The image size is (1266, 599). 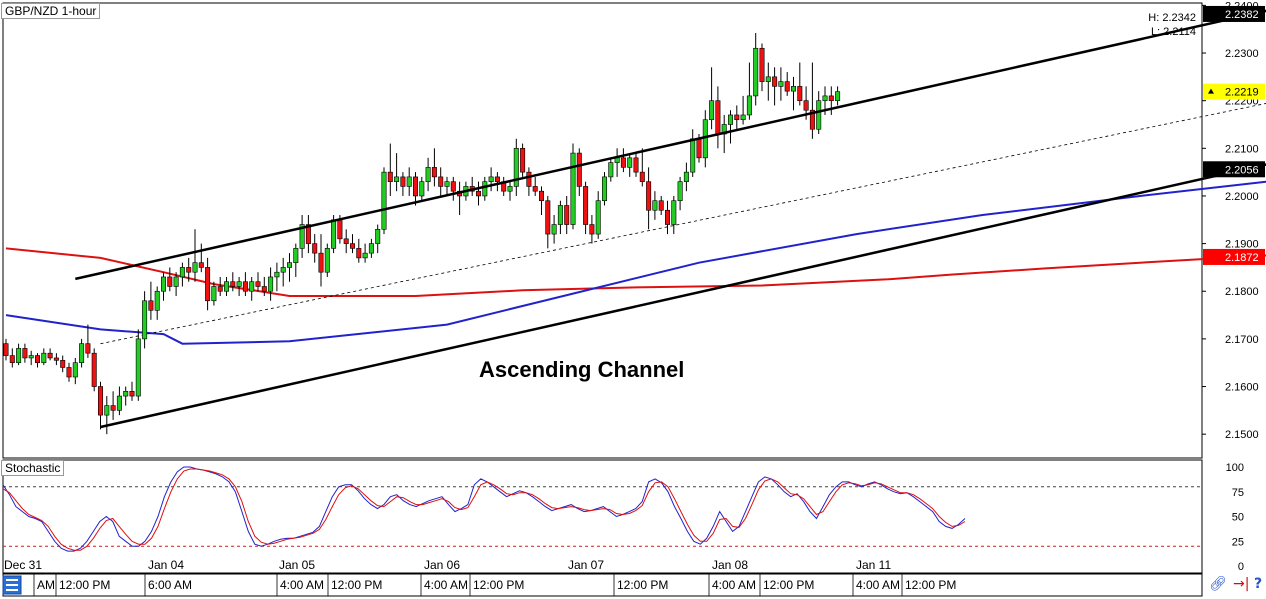 I want to click on help-icon: ?, so click(x=1258, y=584).